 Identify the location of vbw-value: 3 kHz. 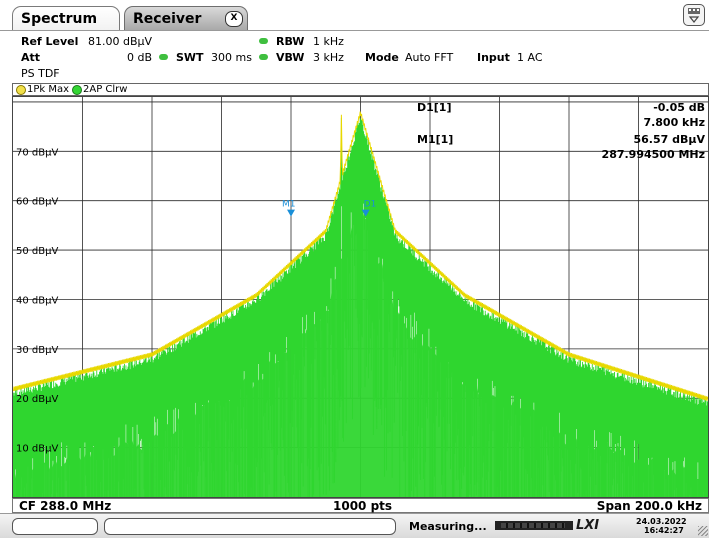
(328, 57).